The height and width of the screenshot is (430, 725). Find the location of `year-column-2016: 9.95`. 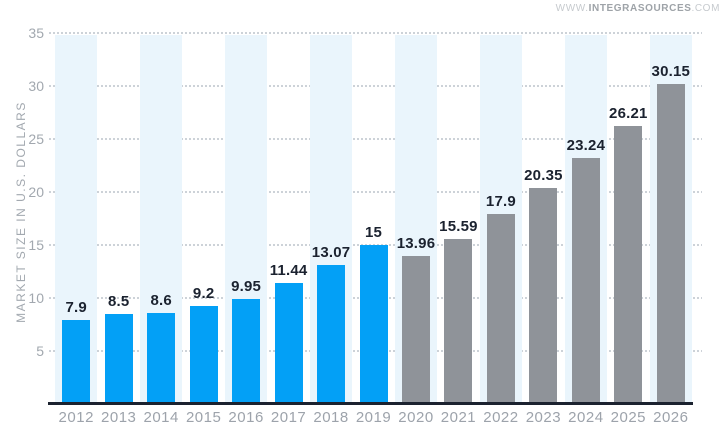

year-column-2016: 9.95 is located at coordinates (246, 219).